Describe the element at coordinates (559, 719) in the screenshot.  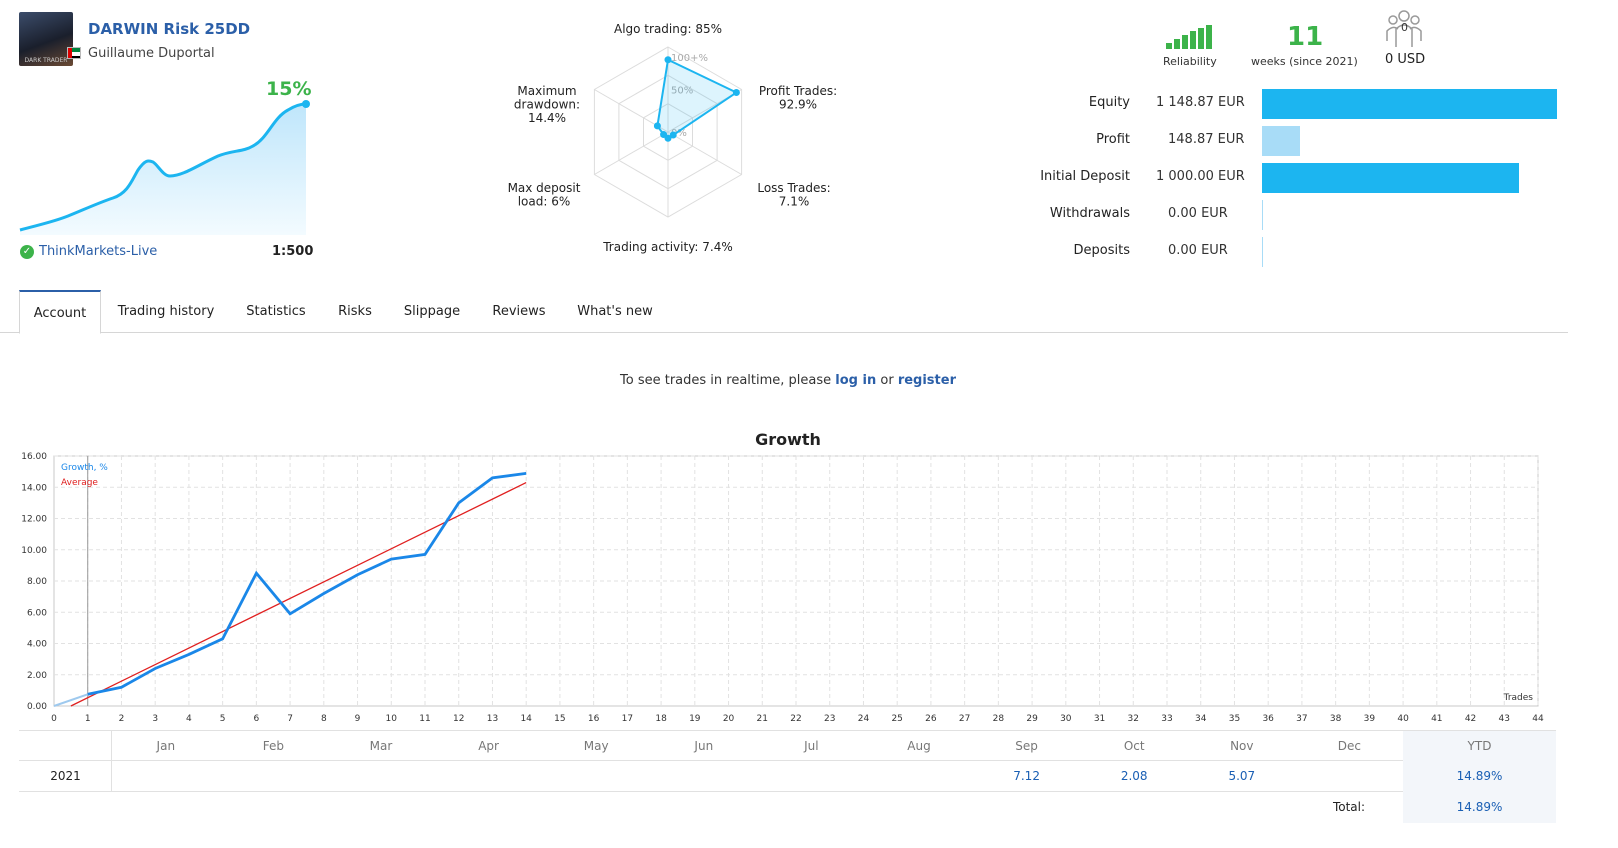
I see `x-tick-label: 15` at that location.